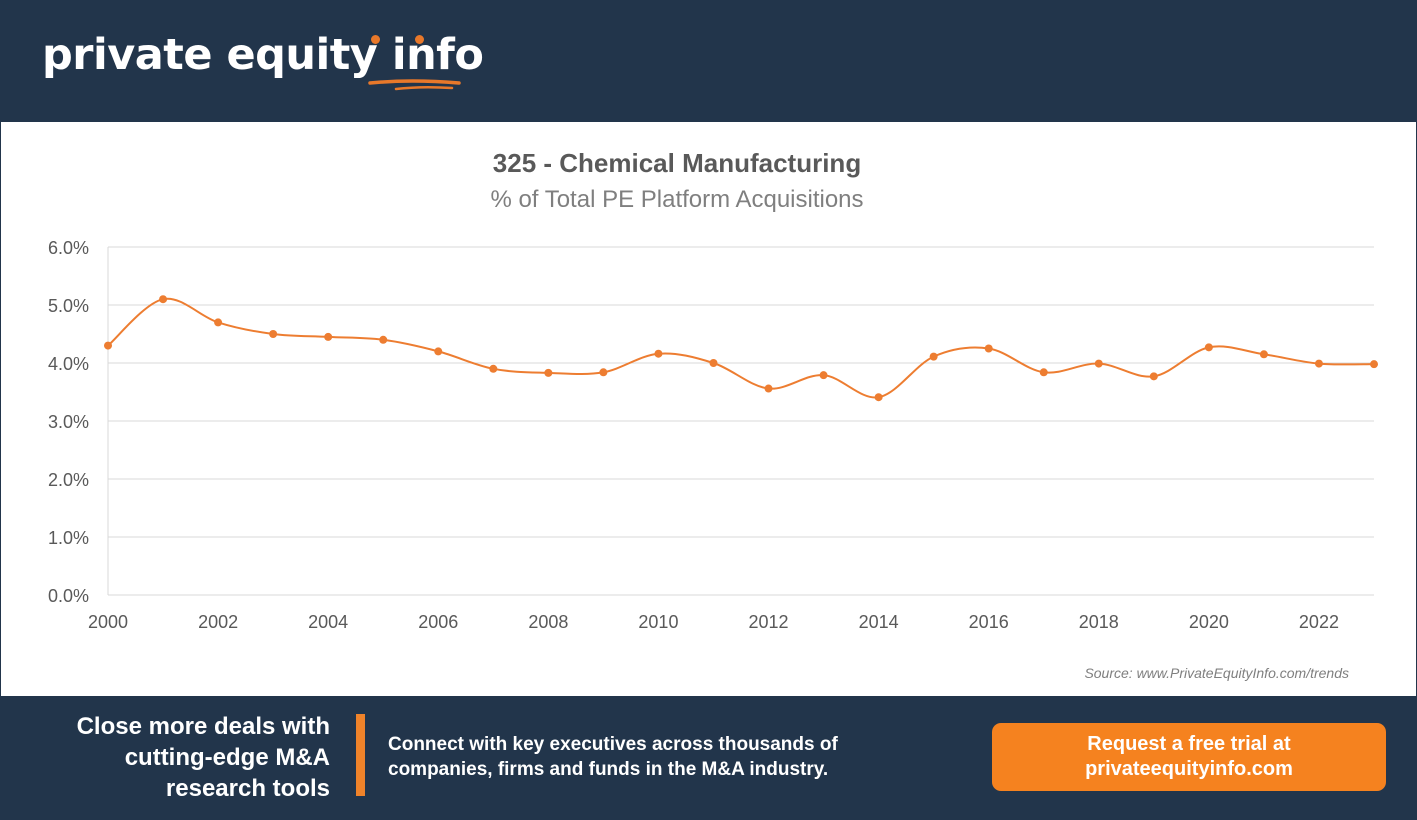 The image size is (1417, 820). I want to click on y-tick-label: 2.0%, so click(68, 480).